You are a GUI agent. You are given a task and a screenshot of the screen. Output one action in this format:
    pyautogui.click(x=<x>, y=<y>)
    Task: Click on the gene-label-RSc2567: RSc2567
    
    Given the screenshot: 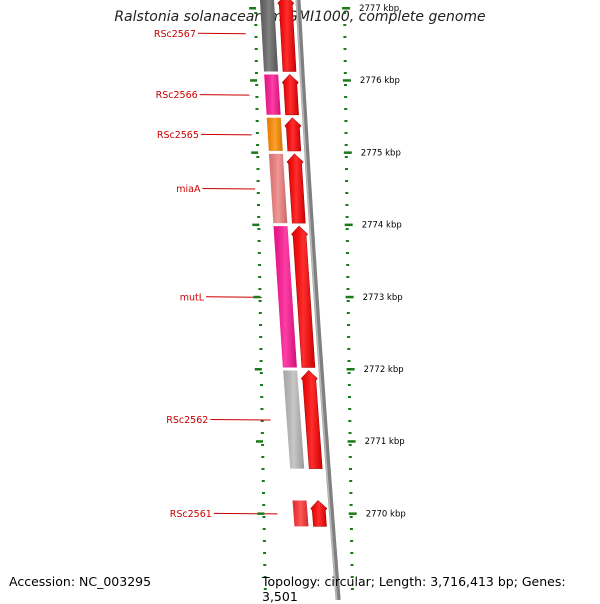 What is the action you would take?
    pyautogui.click(x=175, y=34)
    